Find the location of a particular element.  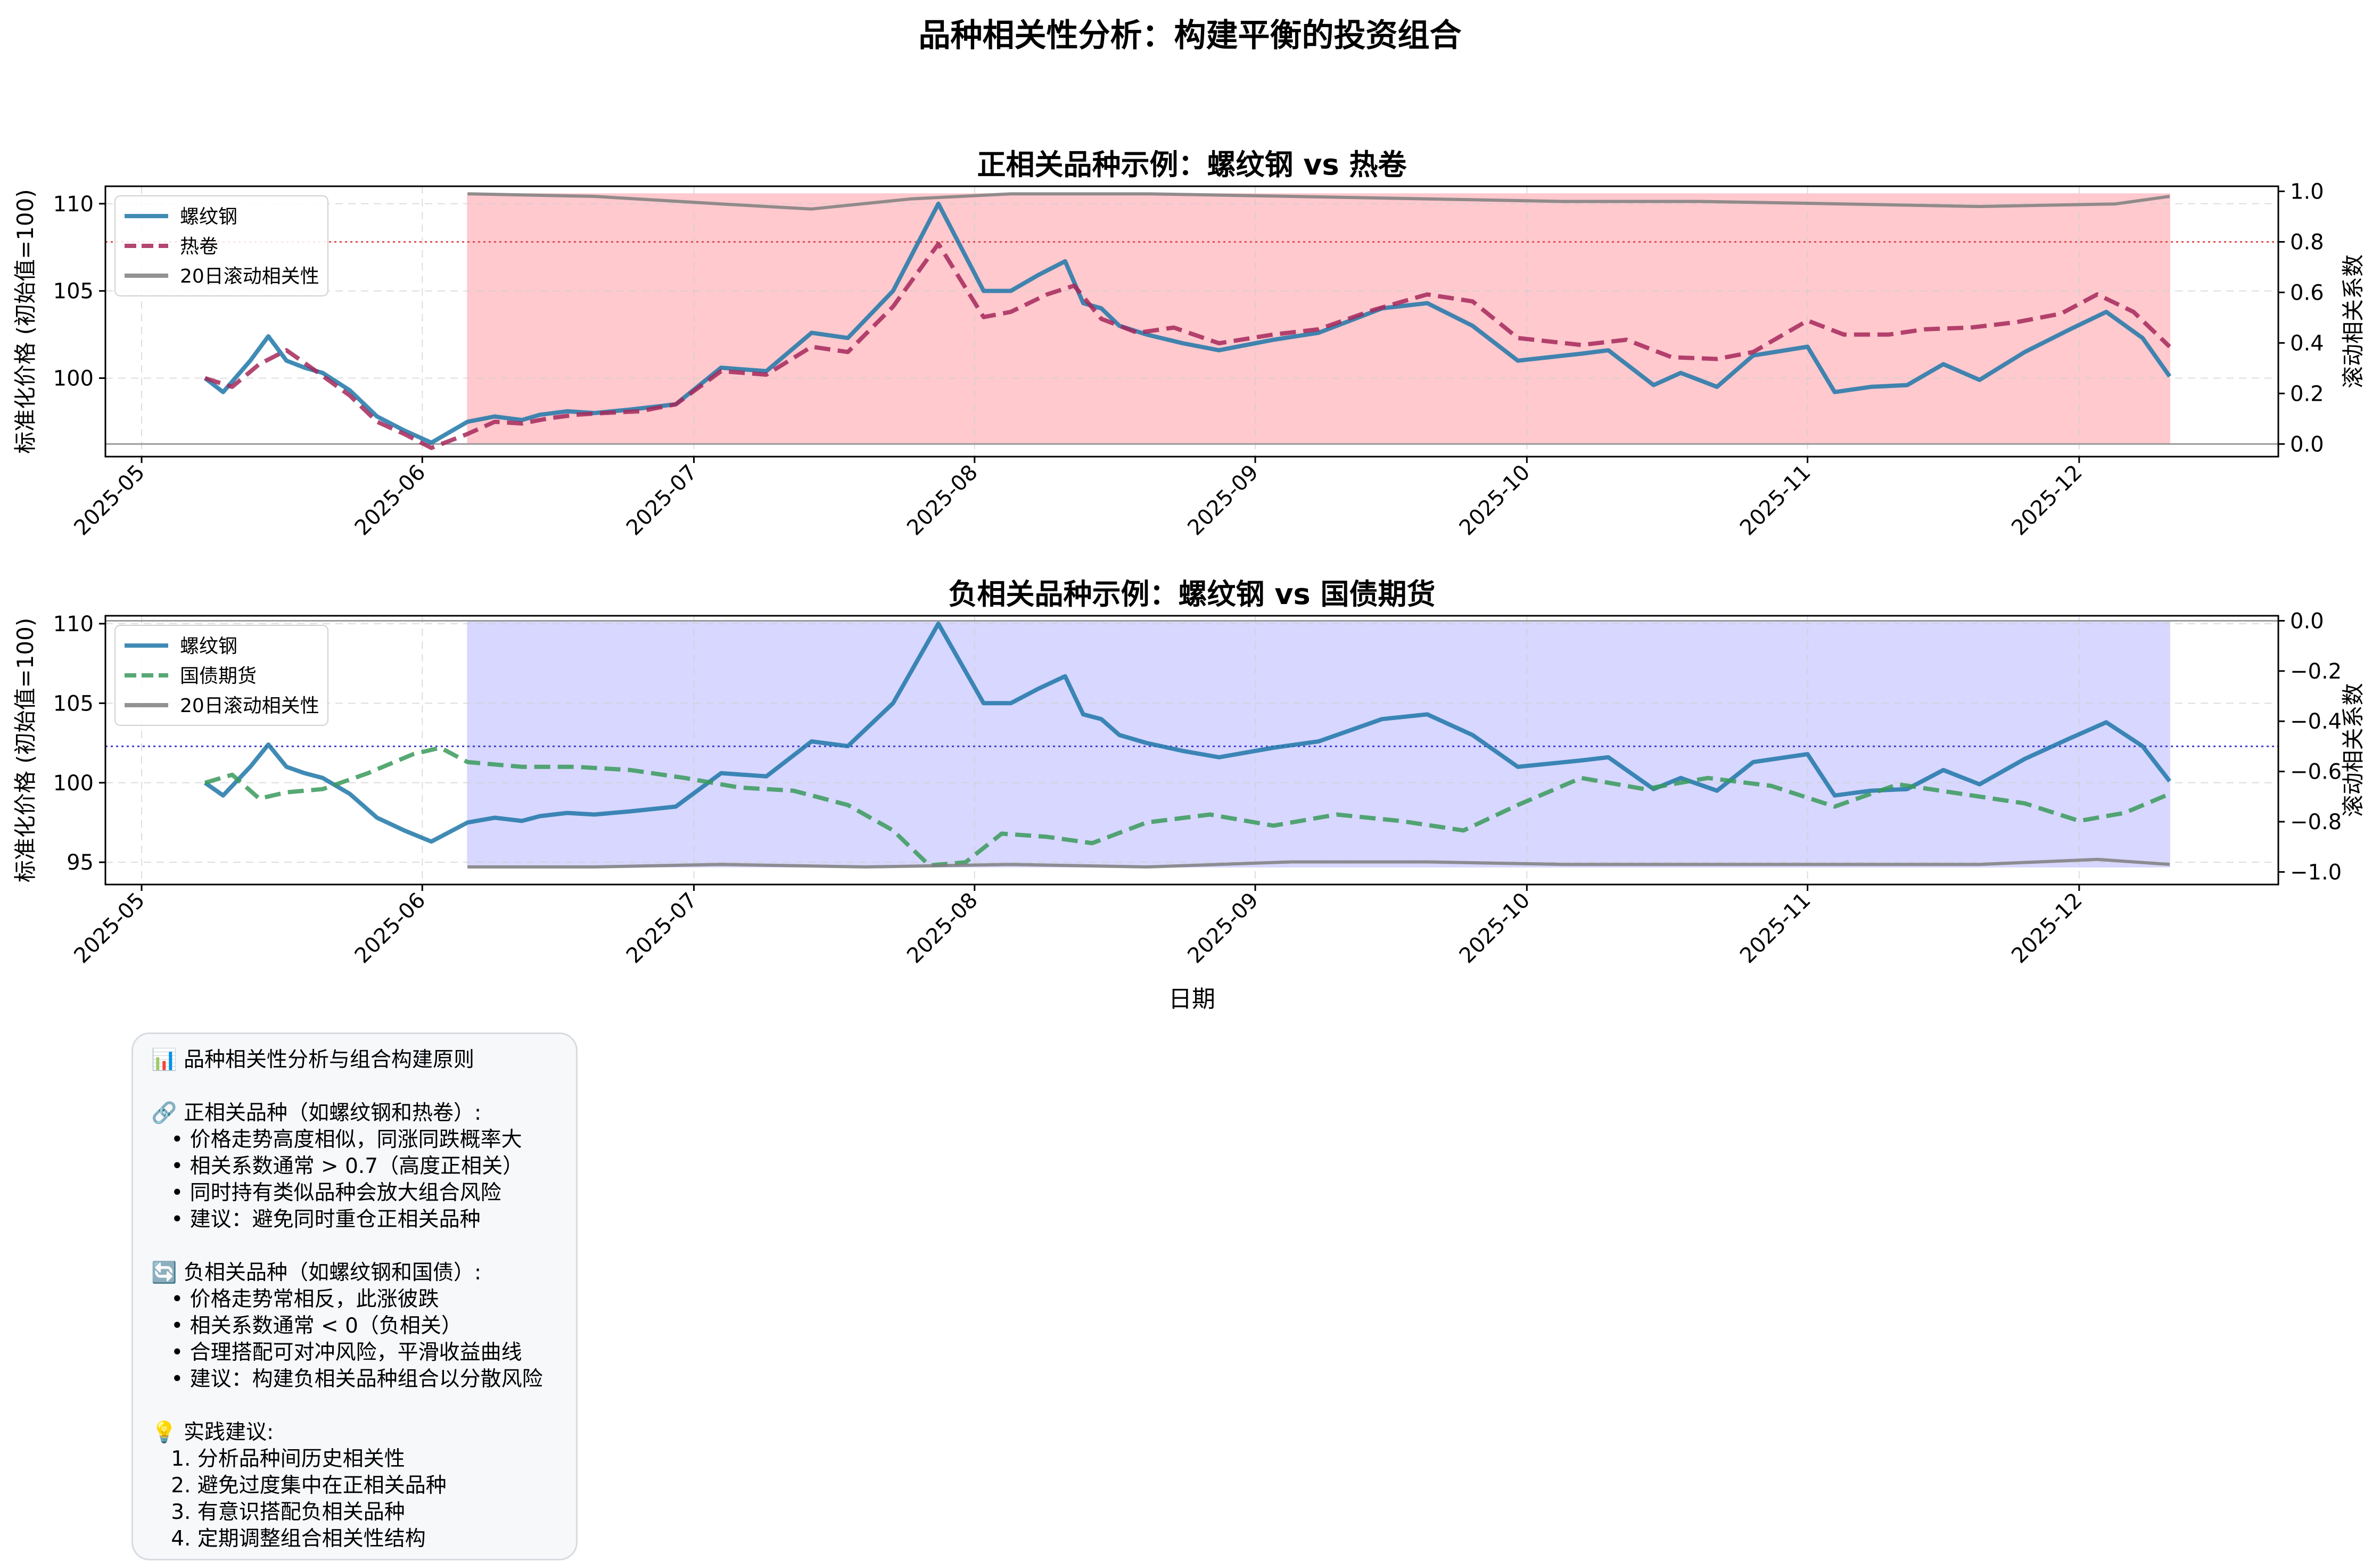

legend-label: 国债期货 is located at coordinates (218, 676).